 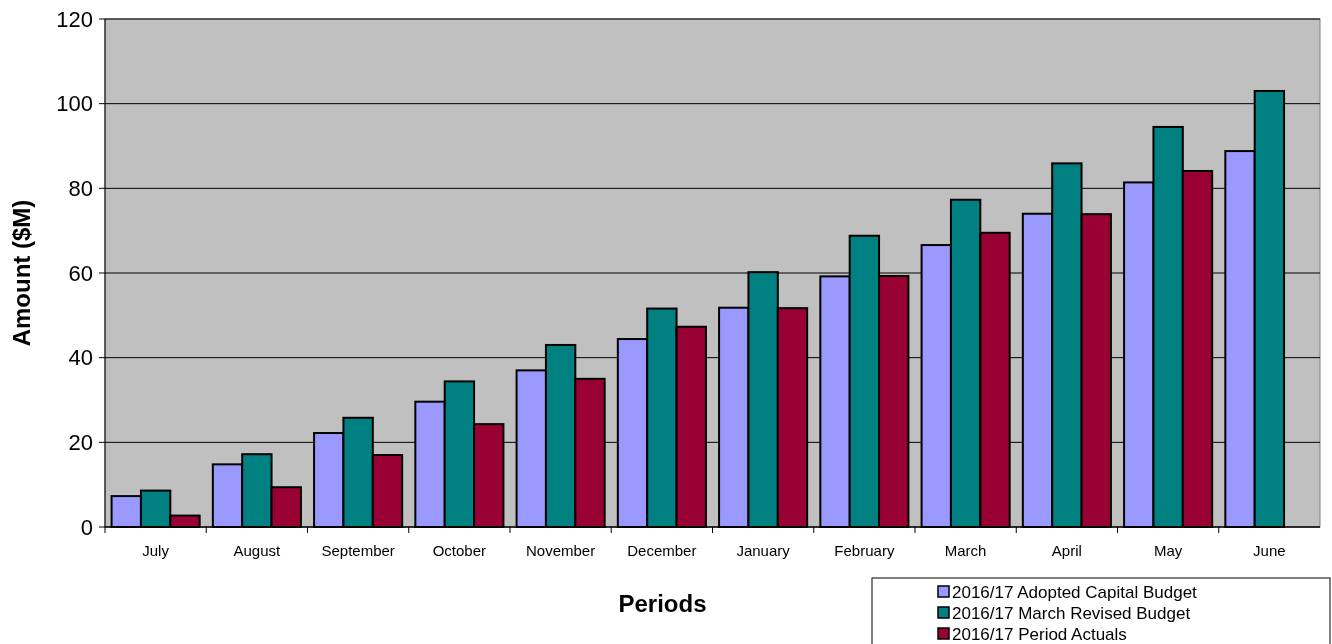 What do you see at coordinates (561, 550) in the screenshot?
I see `x-tick-label: November` at bounding box center [561, 550].